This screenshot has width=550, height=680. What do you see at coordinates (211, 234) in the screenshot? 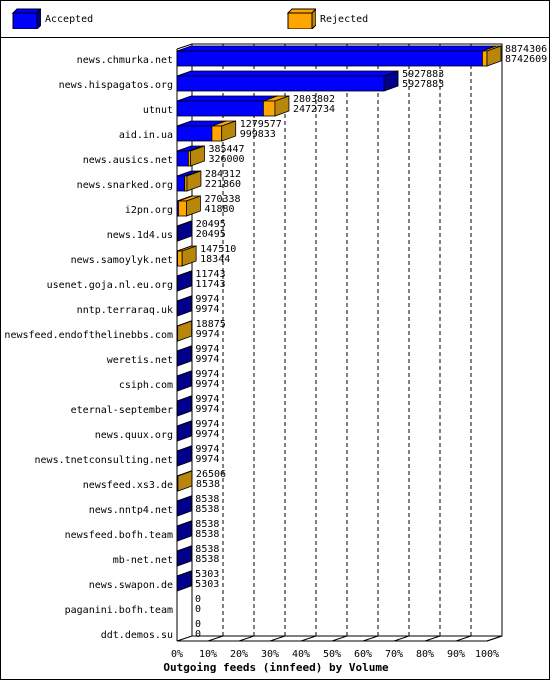
I see `accepted-value-label: 20495` at bounding box center [211, 234].